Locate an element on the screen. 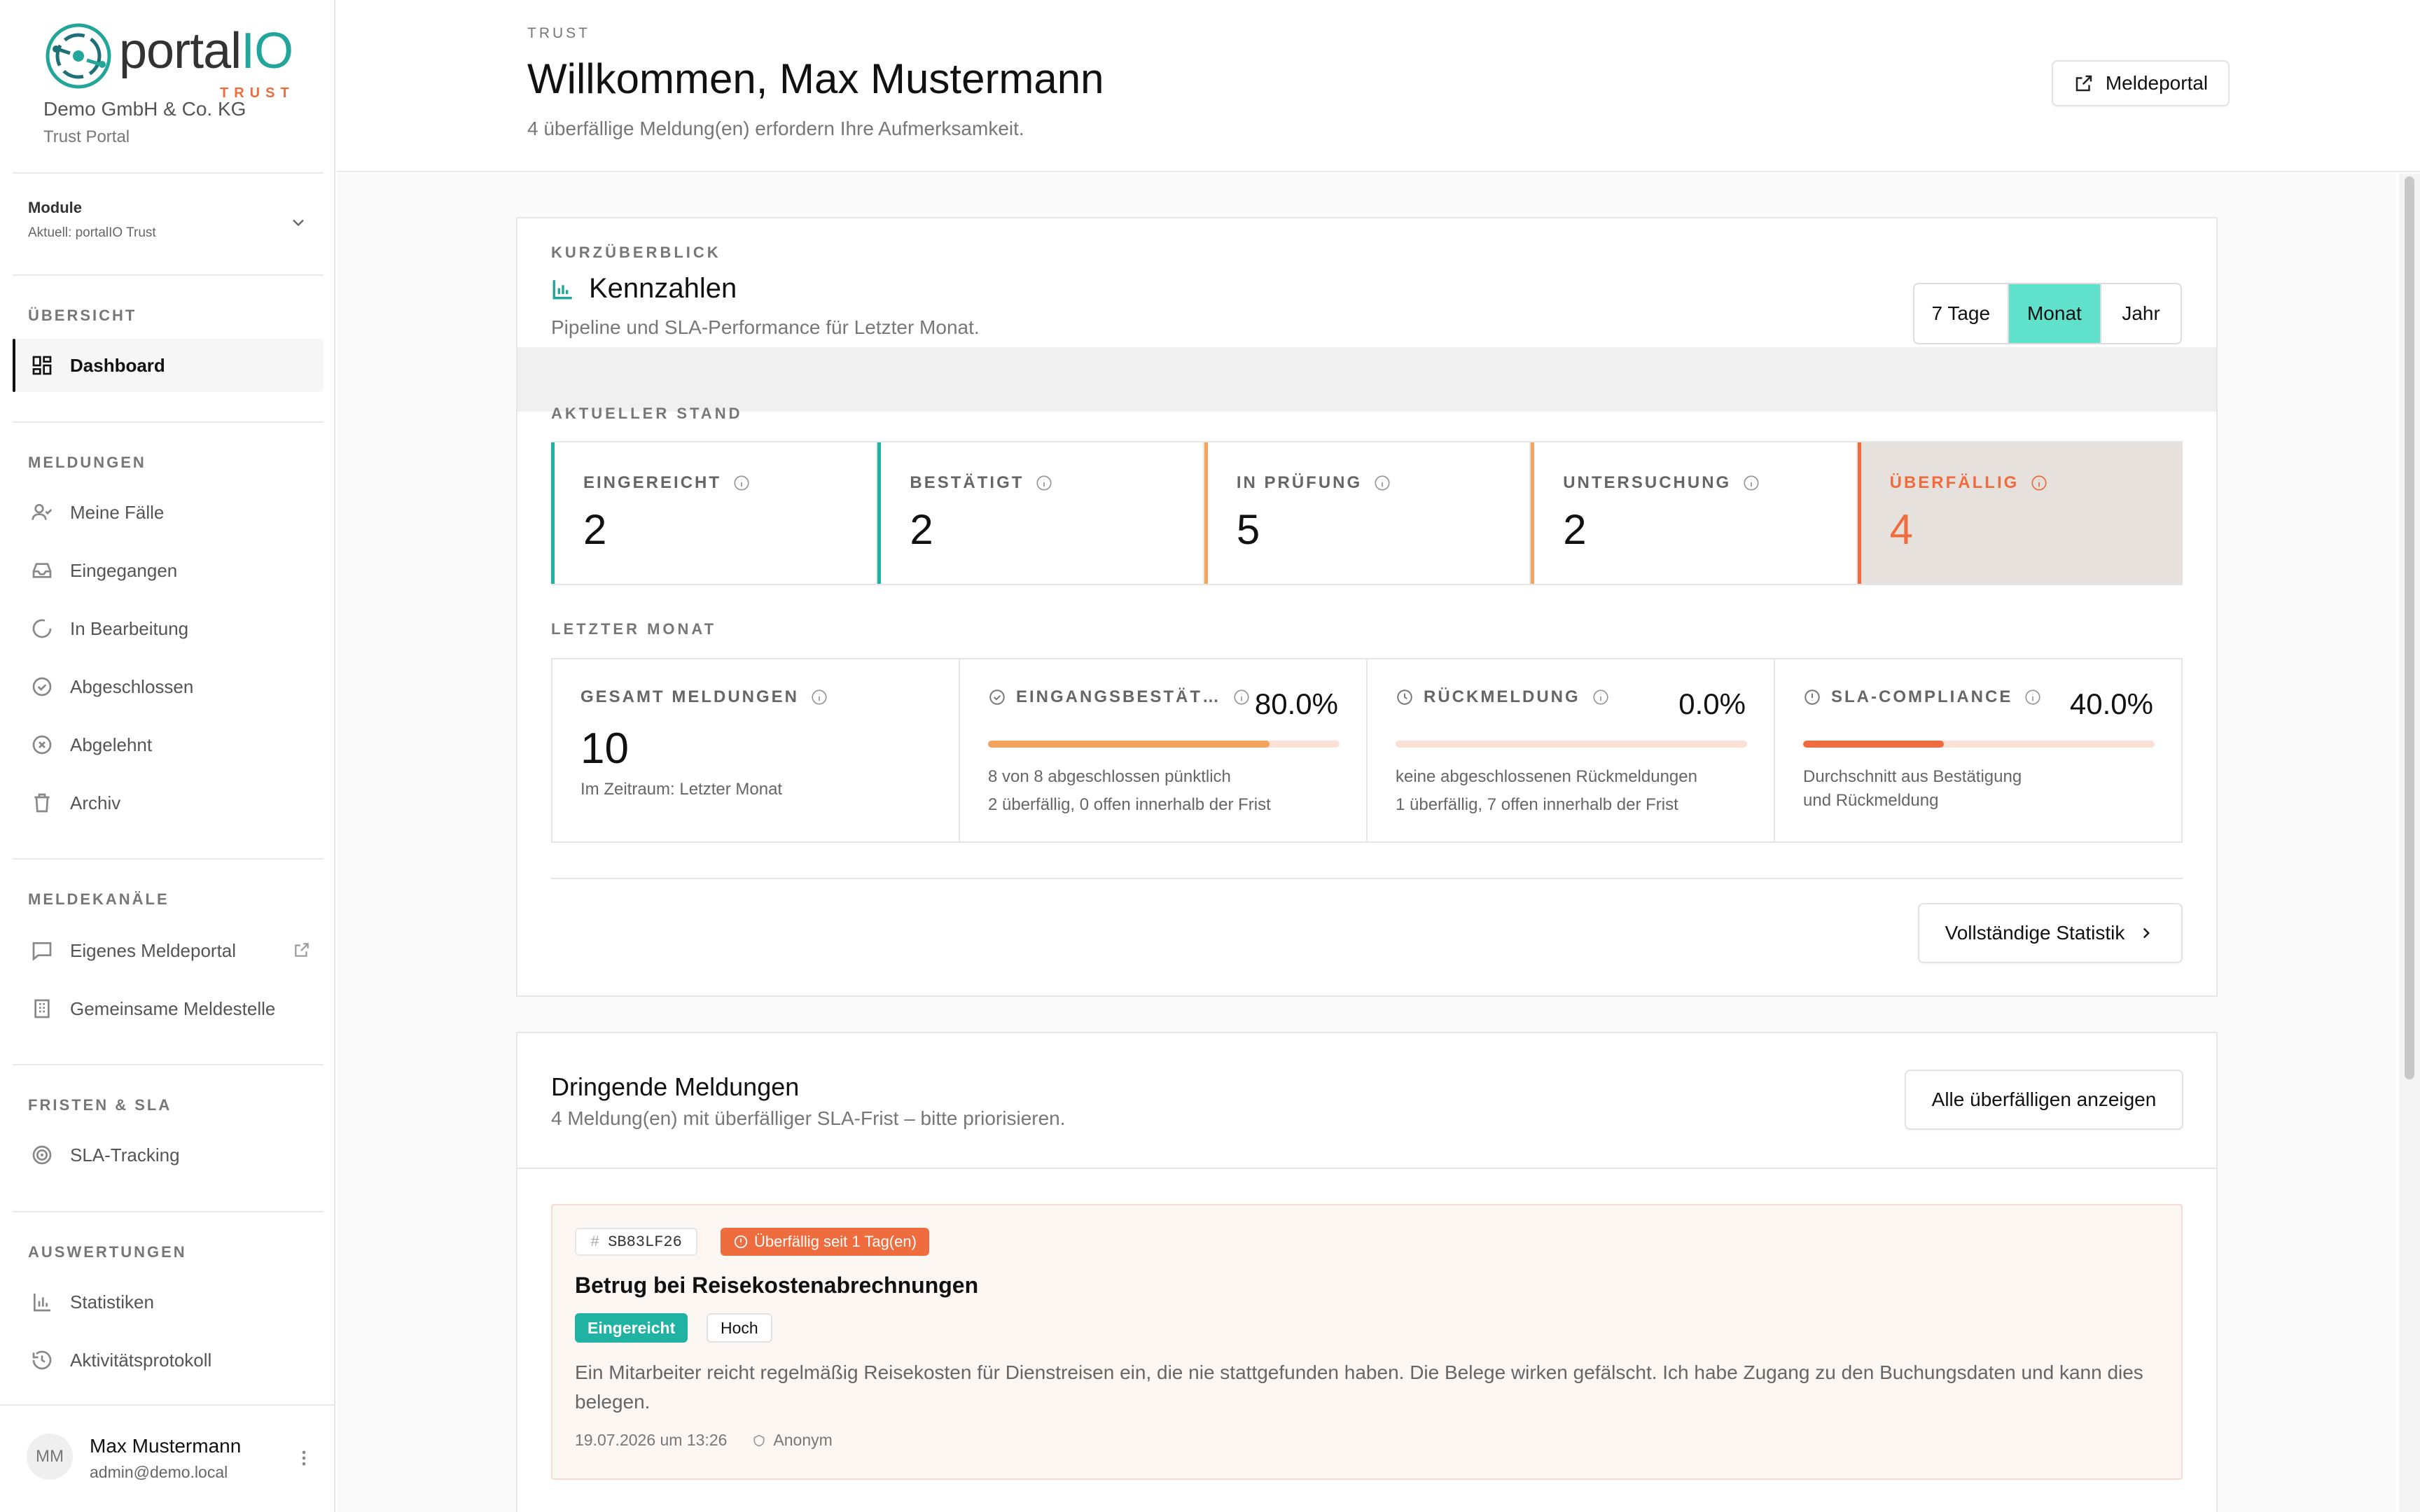  stat-label: IN PRÜFUNG is located at coordinates (1314, 483).